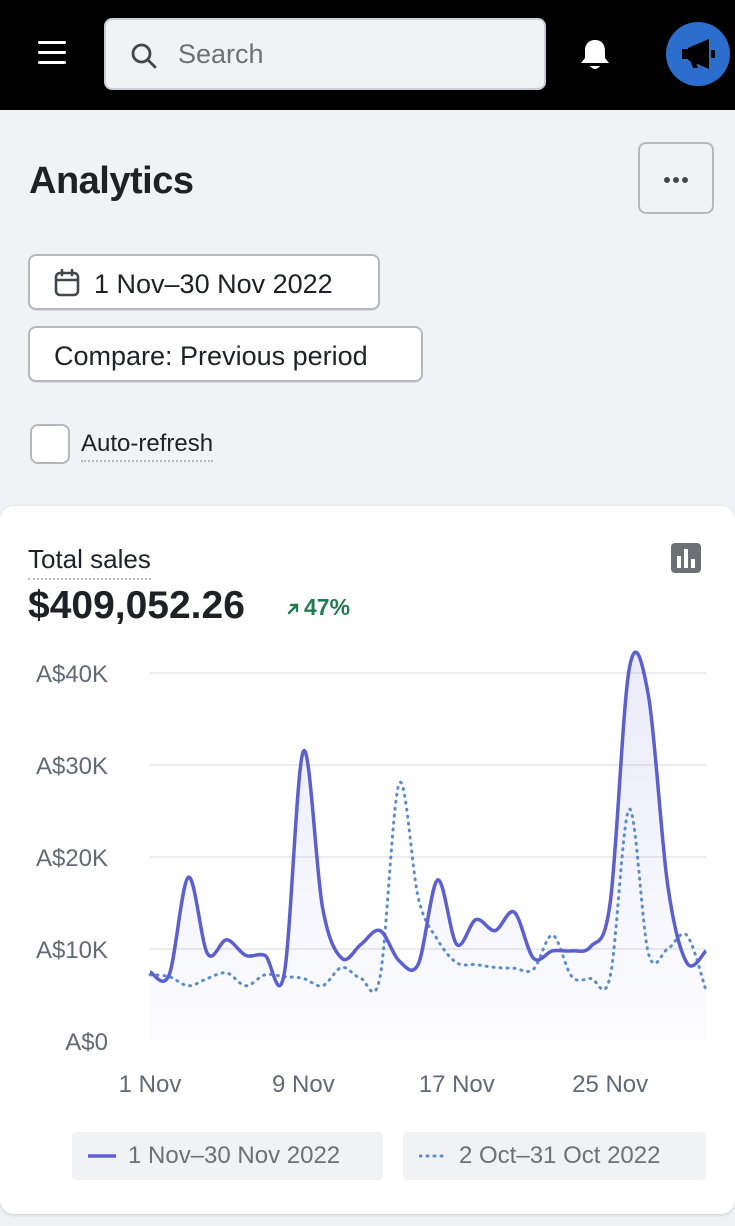  What do you see at coordinates (211, 356) in the screenshot?
I see `compare-label: Compare: Previous period` at bounding box center [211, 356].